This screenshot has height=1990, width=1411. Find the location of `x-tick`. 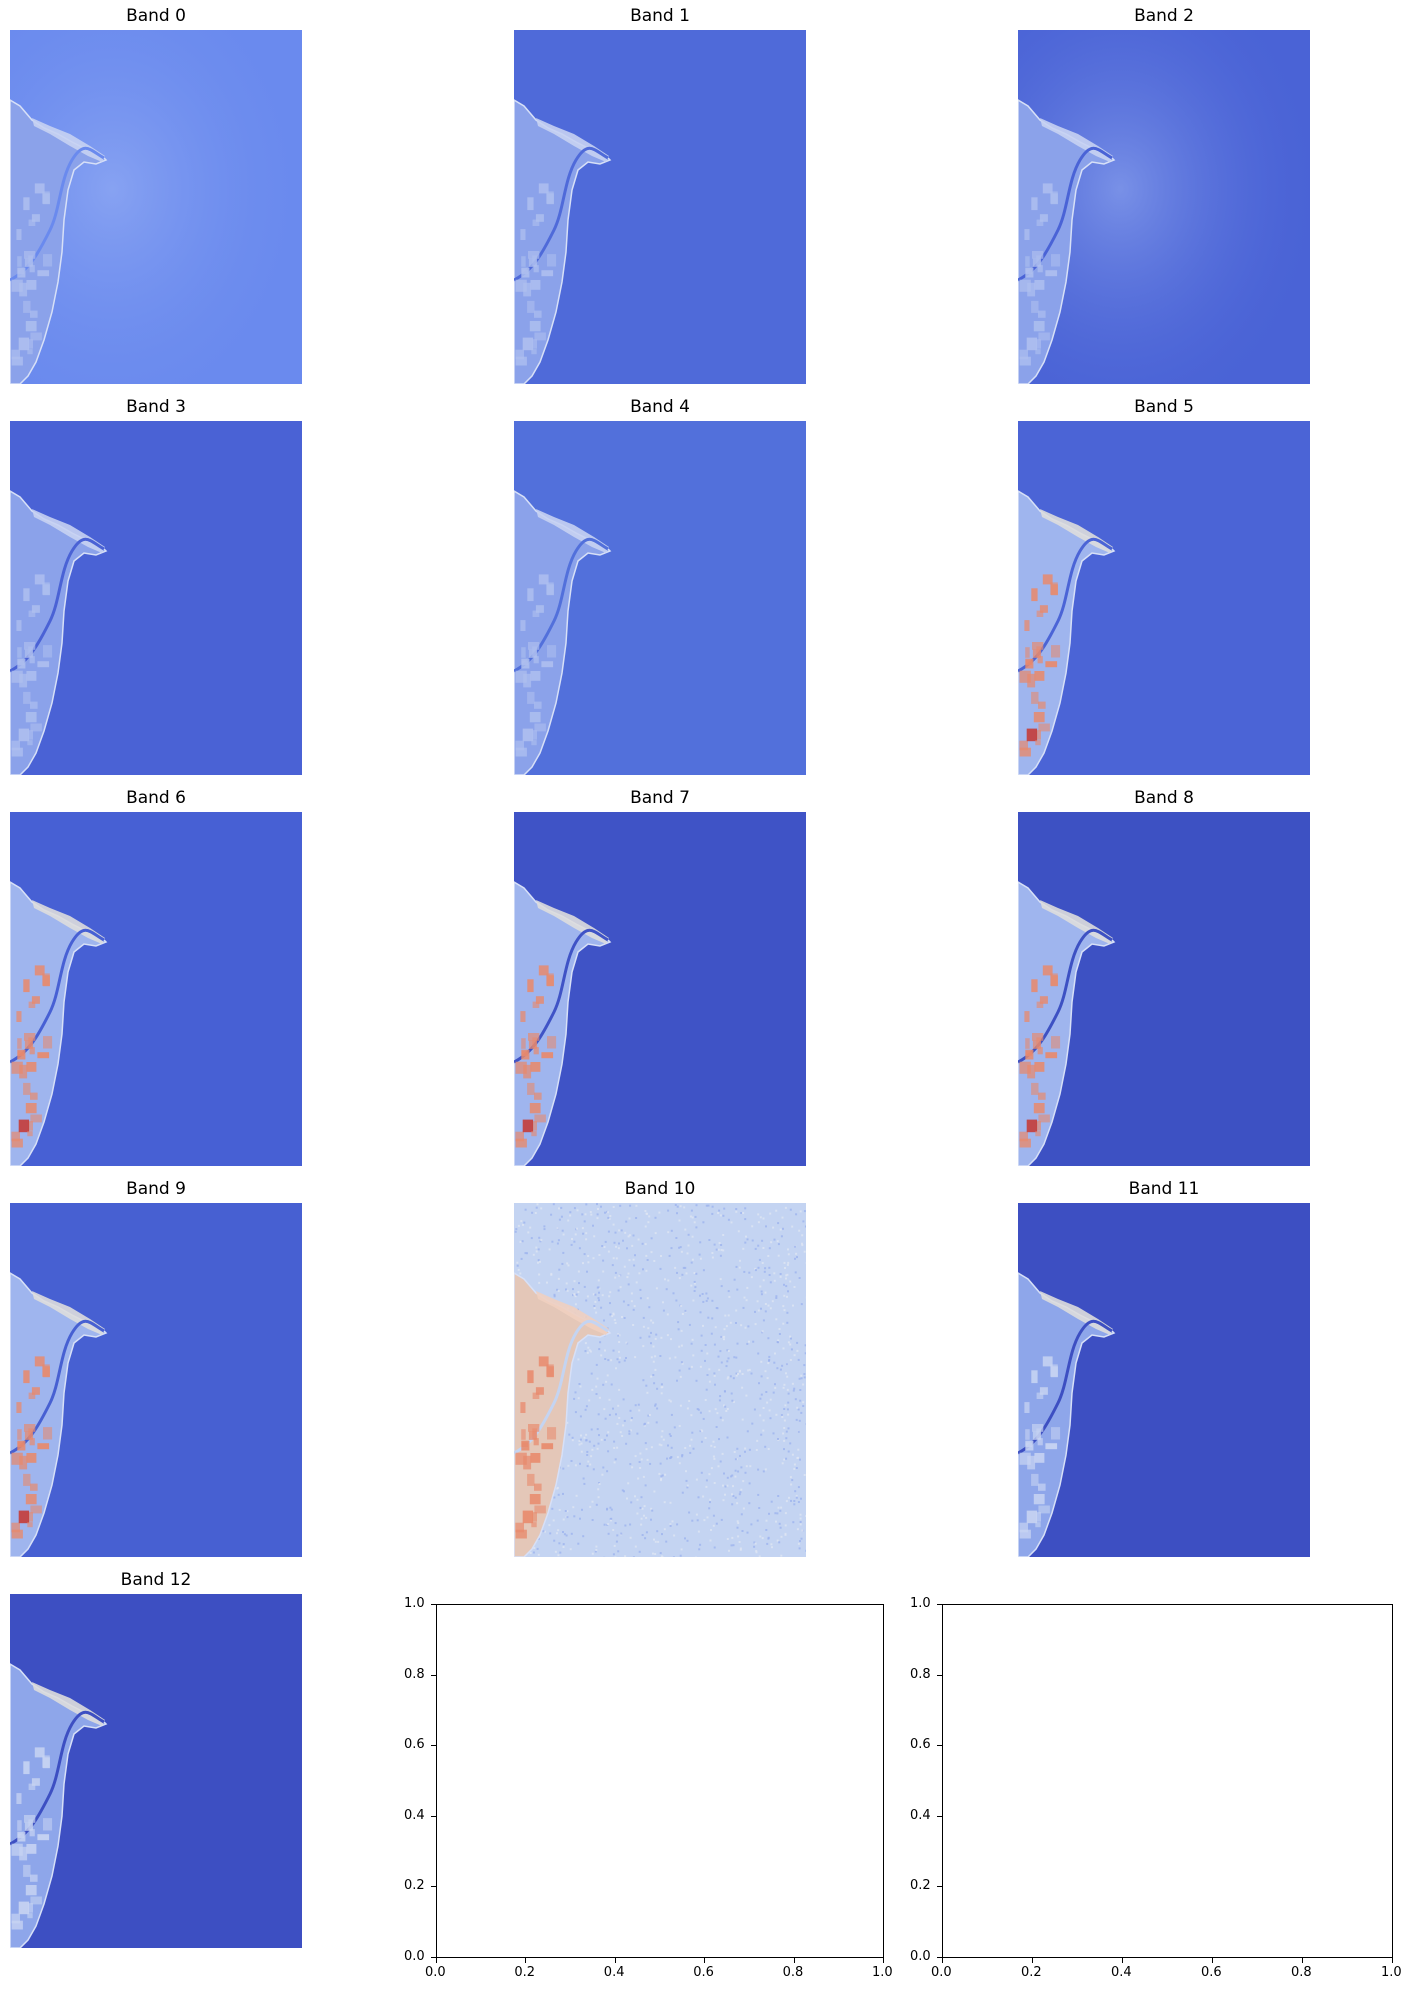

x-tick is located at coordinates (1122, 1960).